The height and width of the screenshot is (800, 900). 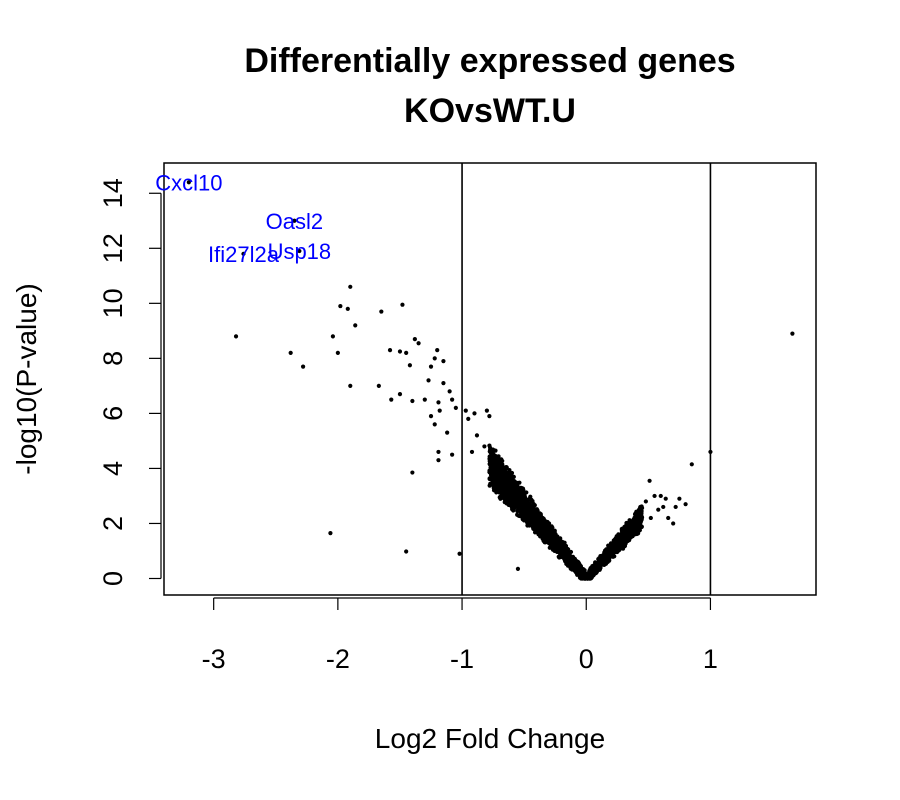 What do you see at coordinates (214, 659) in the screenshot?
I see `x-tick-label-0: -3` at bounding box center [214, 659].